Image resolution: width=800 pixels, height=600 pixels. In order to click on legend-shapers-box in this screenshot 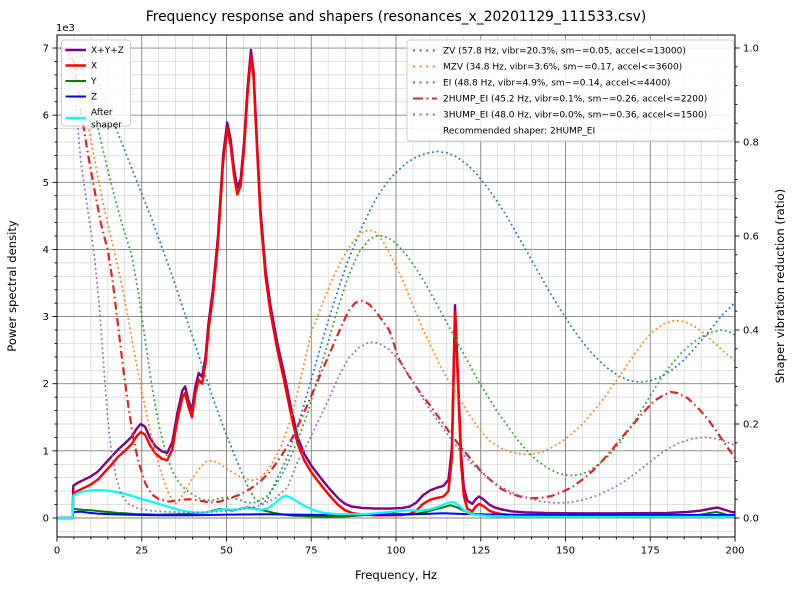, I will do `click(570, 90)`.